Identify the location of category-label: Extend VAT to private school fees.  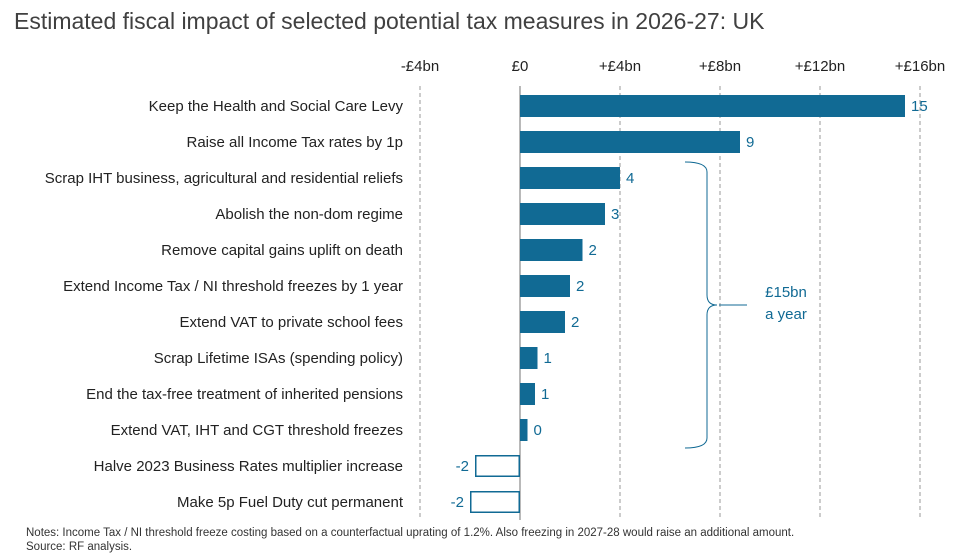
(291, 322).